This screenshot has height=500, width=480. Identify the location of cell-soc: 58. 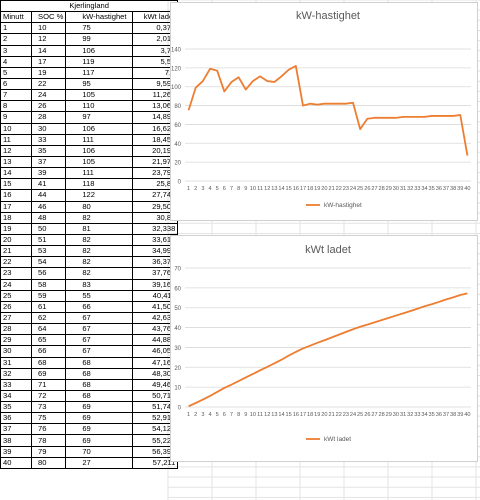
(48, 284).